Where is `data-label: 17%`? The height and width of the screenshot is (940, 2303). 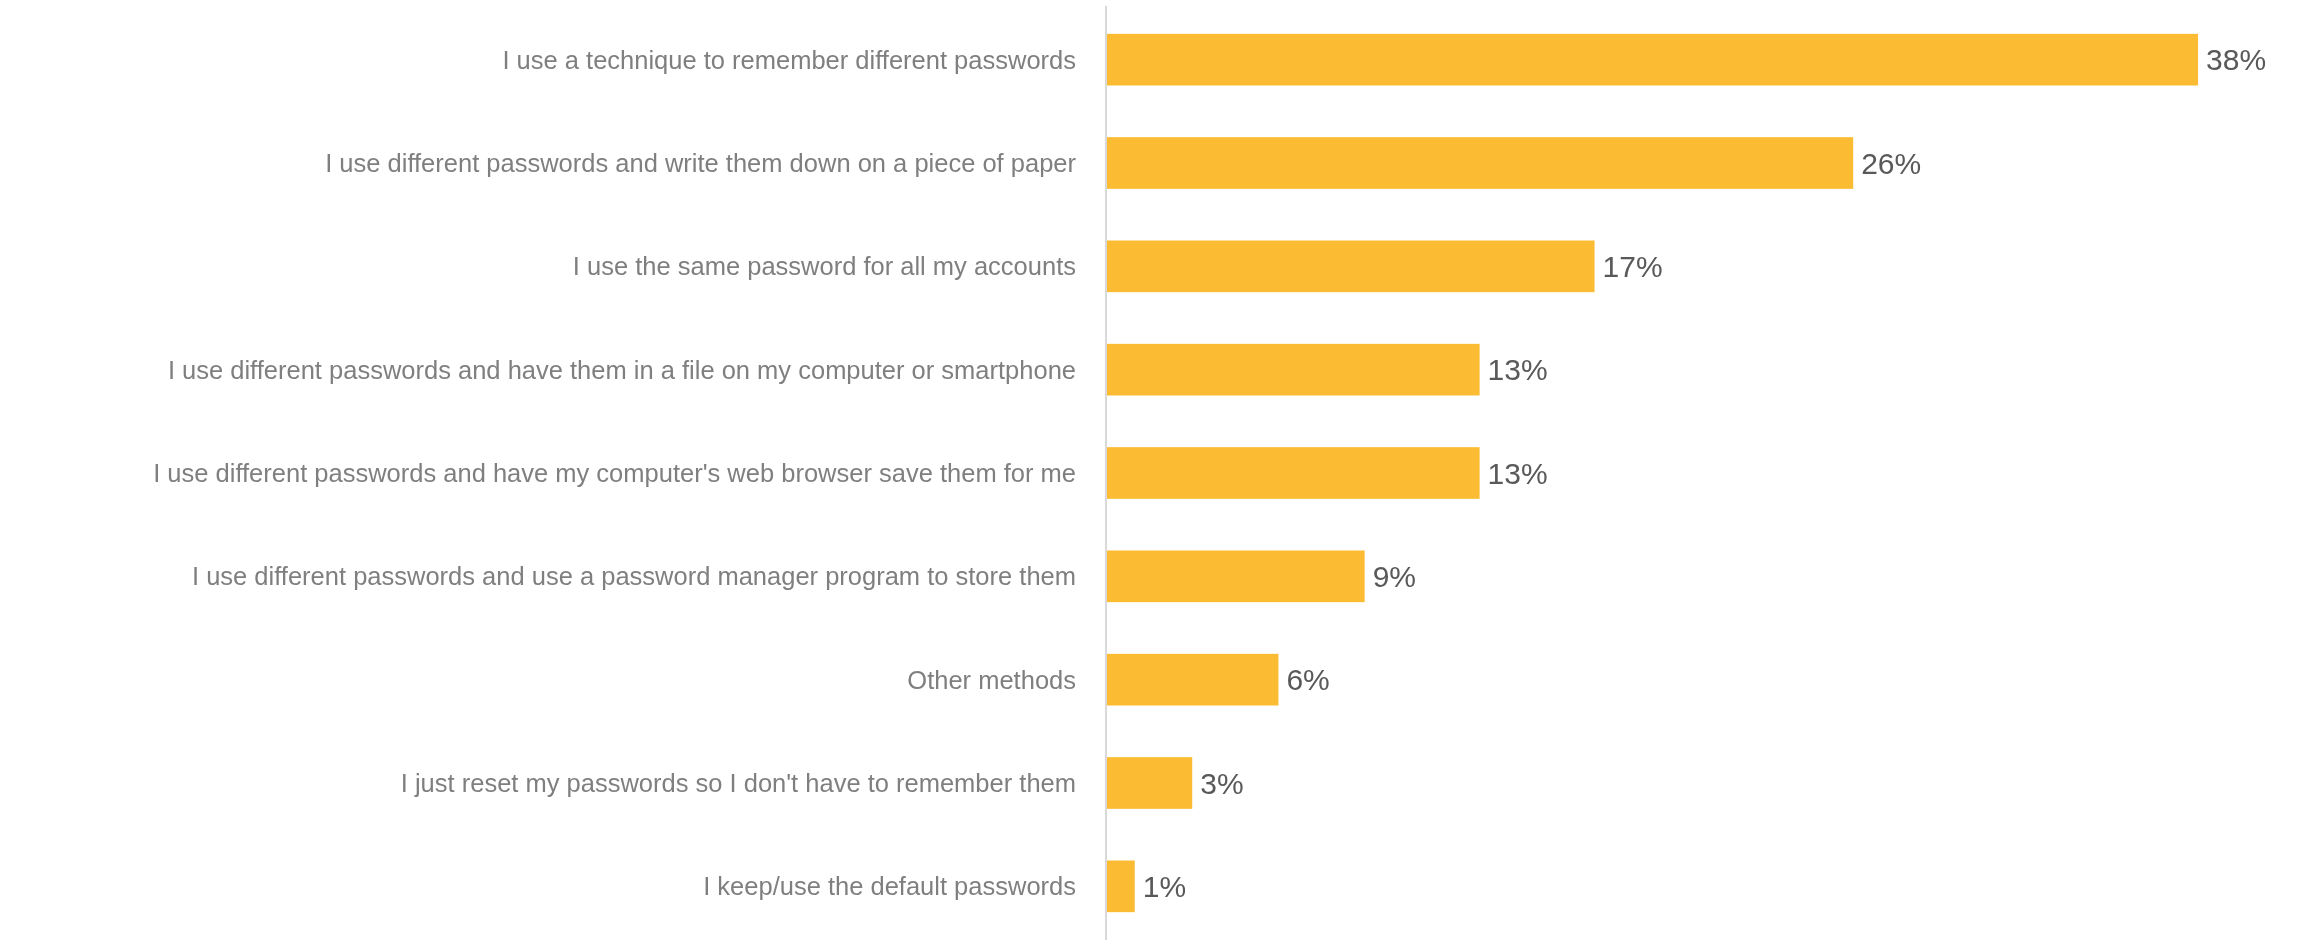 data-label: 17% is located at coordinates (1632, 266).